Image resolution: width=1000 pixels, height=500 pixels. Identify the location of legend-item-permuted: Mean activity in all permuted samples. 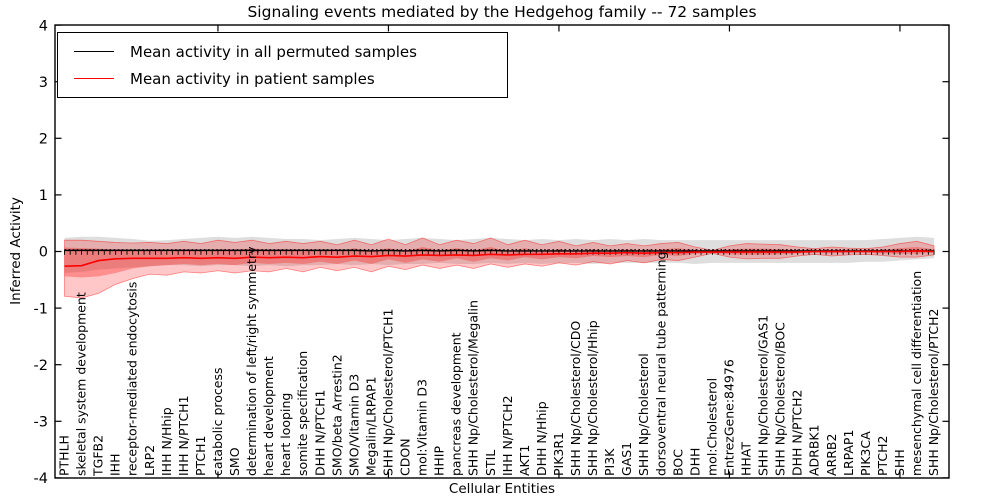
(290, 52).